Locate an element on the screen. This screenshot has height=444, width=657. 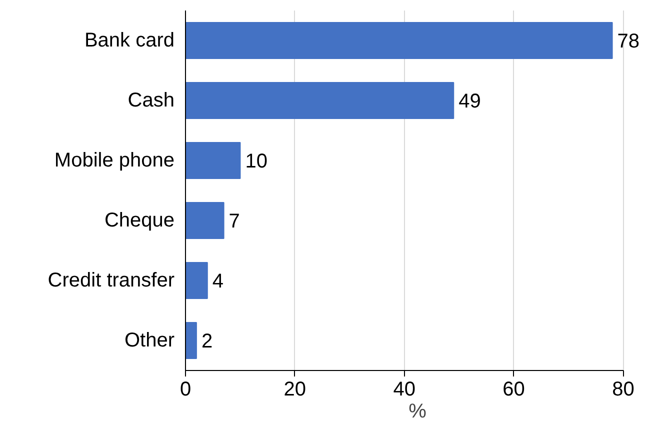
x-tick-label: 40 is located at coordinates (404, 389).